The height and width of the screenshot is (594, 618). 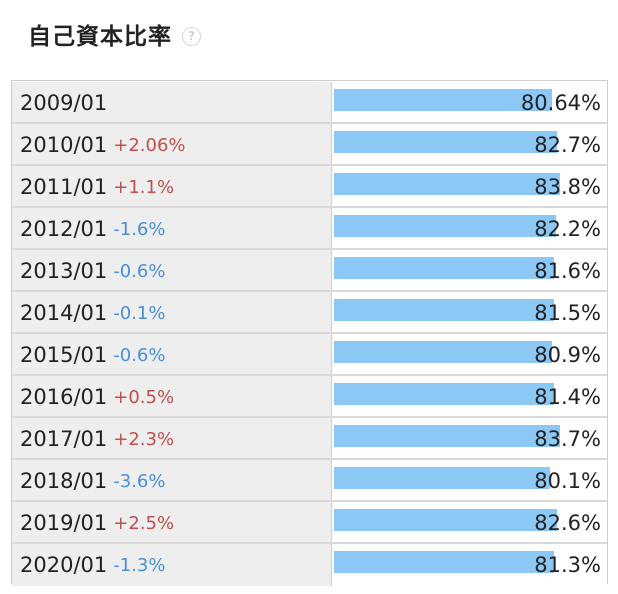 What do you see at coordinates (567, 229) in the screenshot?
I see `value-label: 82.2%` at bounding box center [567, 229].